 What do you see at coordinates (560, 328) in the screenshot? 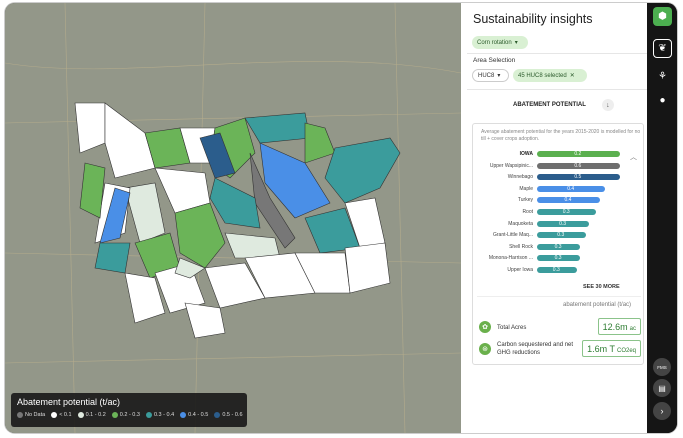
I see `stat-total-acres: ✿ Total Acres 12.6m ac` at bounding box center [560, 328].